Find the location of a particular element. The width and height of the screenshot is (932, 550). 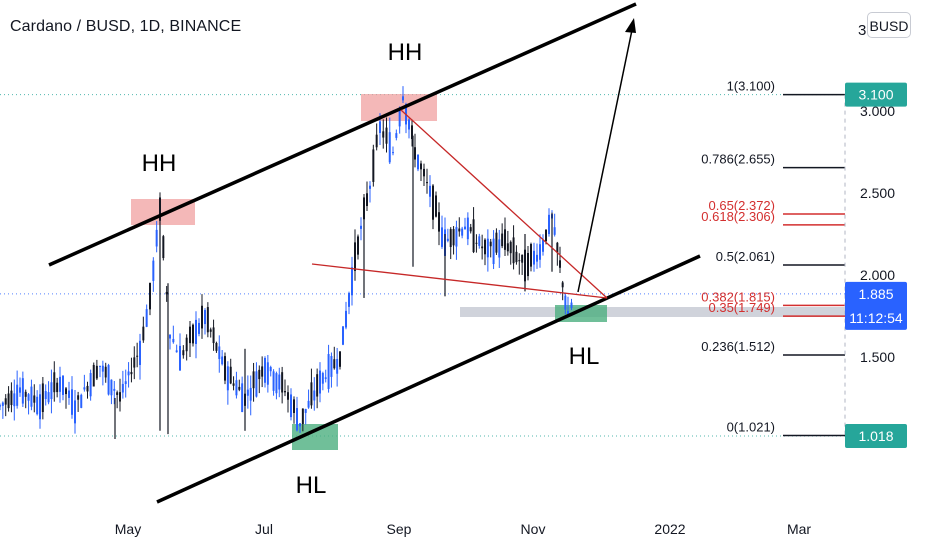

currency-button: BUSD is located at coordinates (889, 25).